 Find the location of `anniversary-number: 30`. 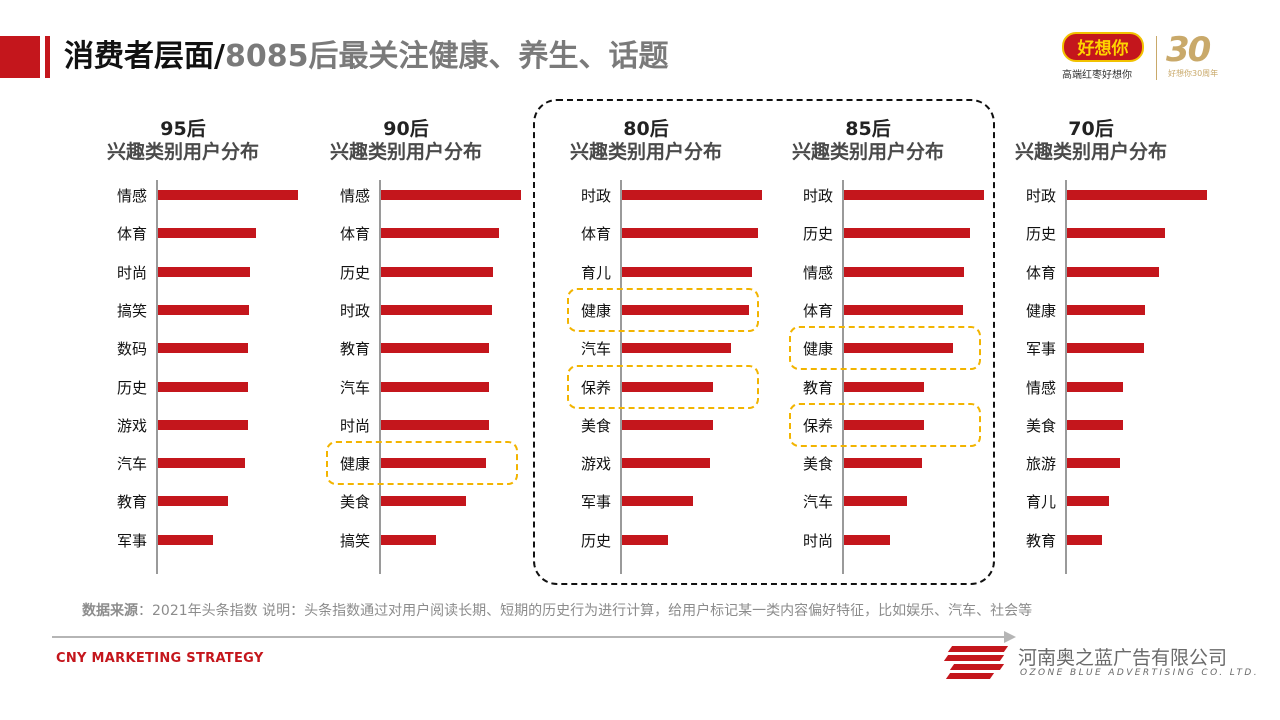

anniversary-number: 30 is located at coordinates (1188, 50).